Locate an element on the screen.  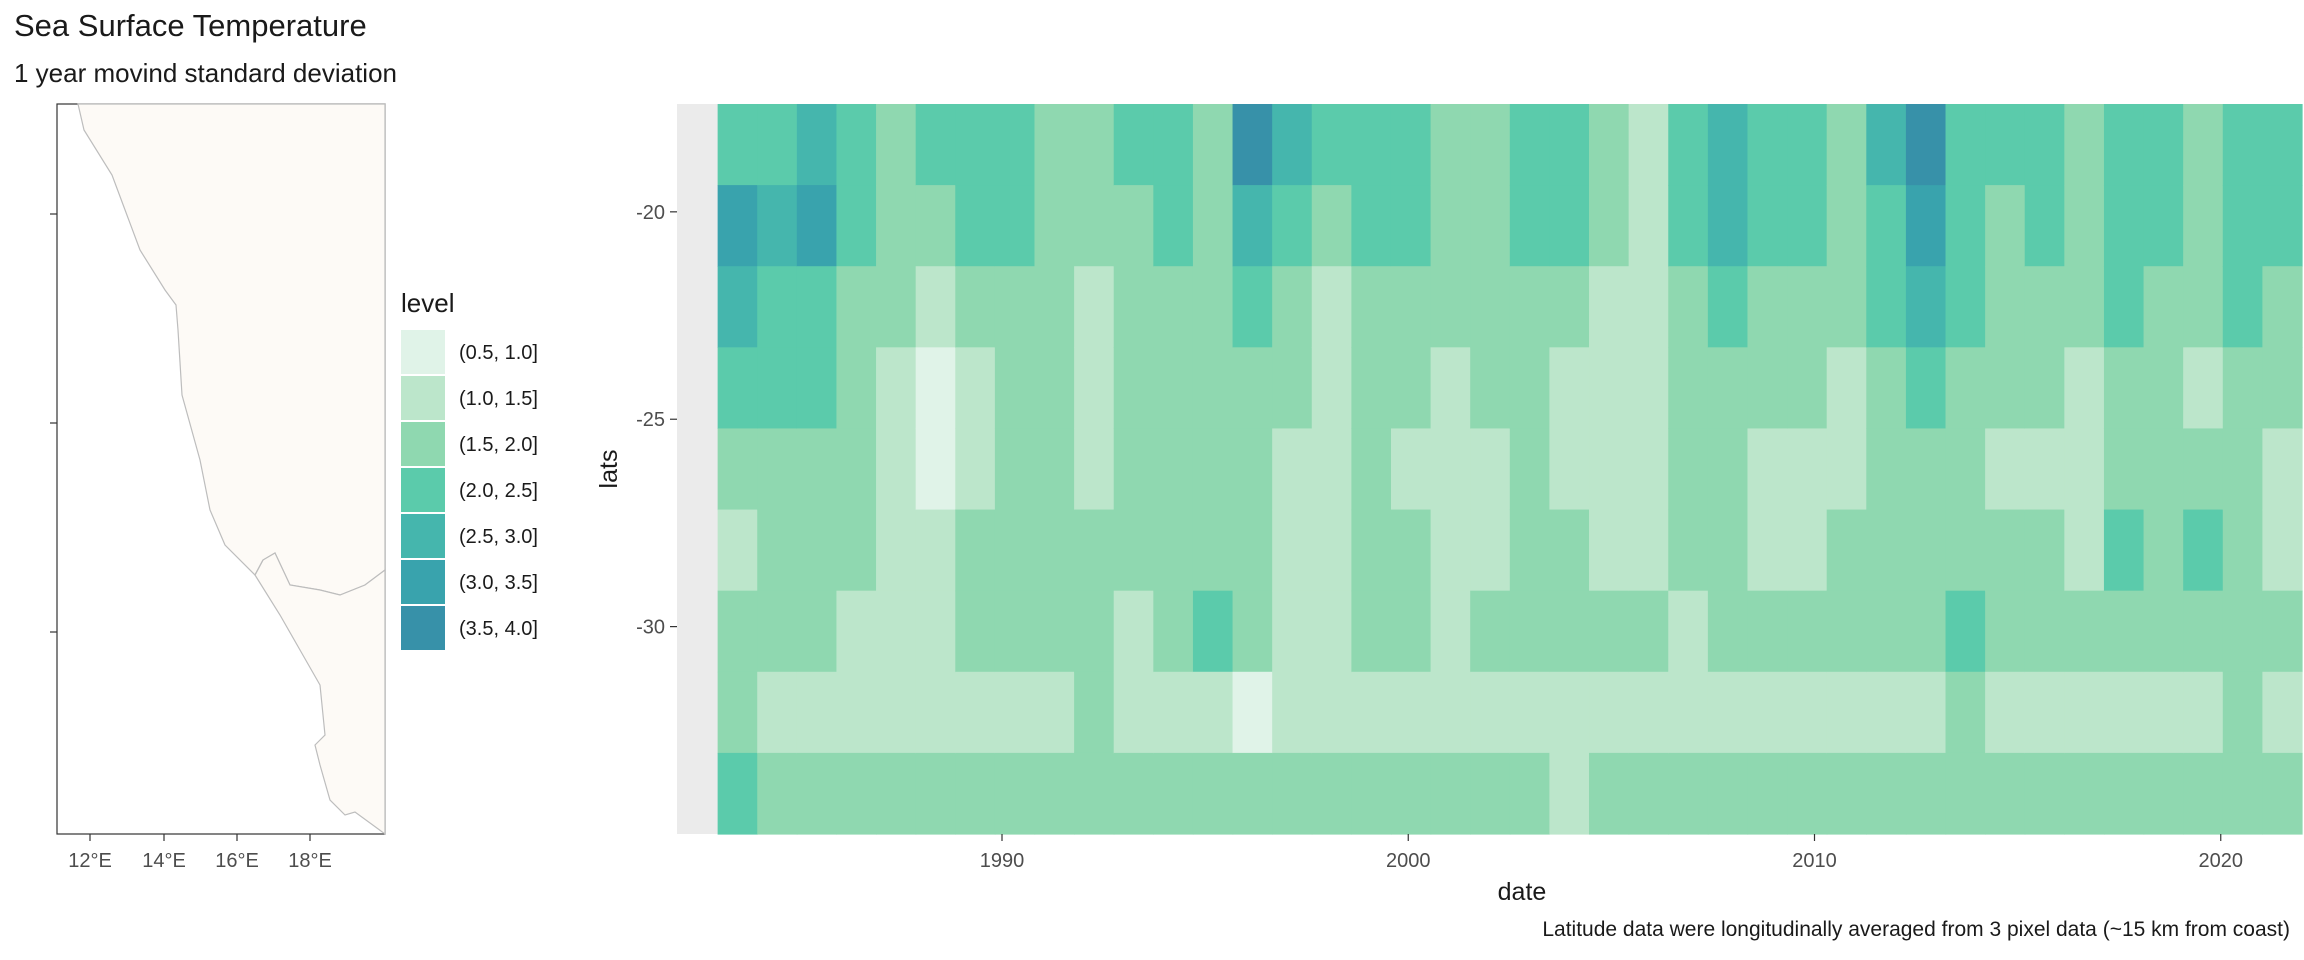
border-line is located at coordinates (259, 567).